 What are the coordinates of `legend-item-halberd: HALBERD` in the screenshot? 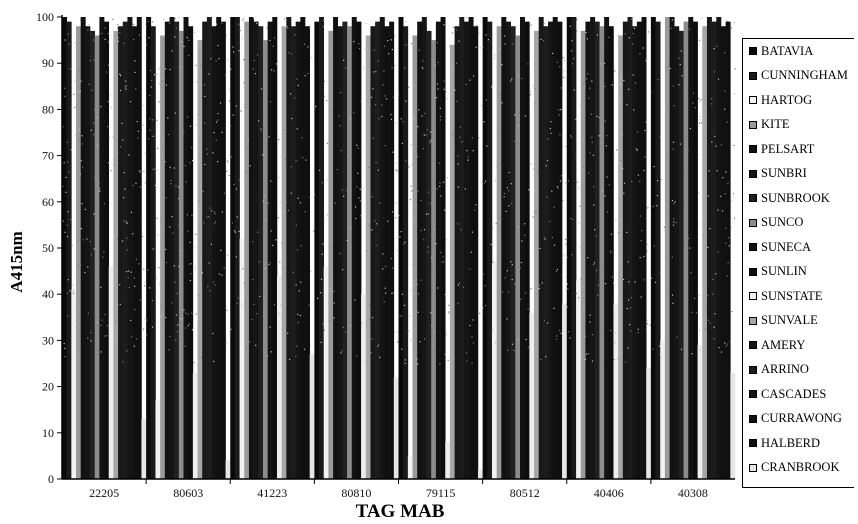 It's located at (784, 443).